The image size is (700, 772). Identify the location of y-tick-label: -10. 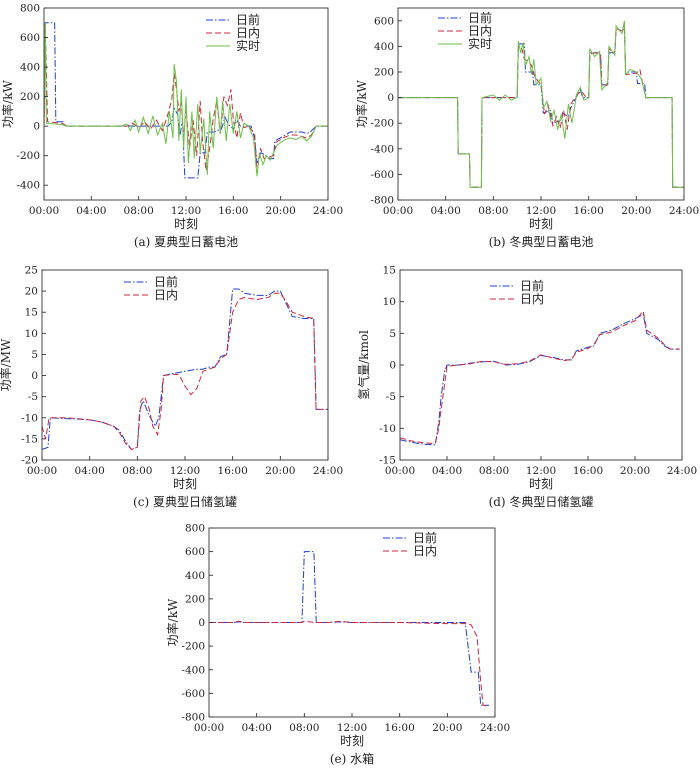
(29, 418).